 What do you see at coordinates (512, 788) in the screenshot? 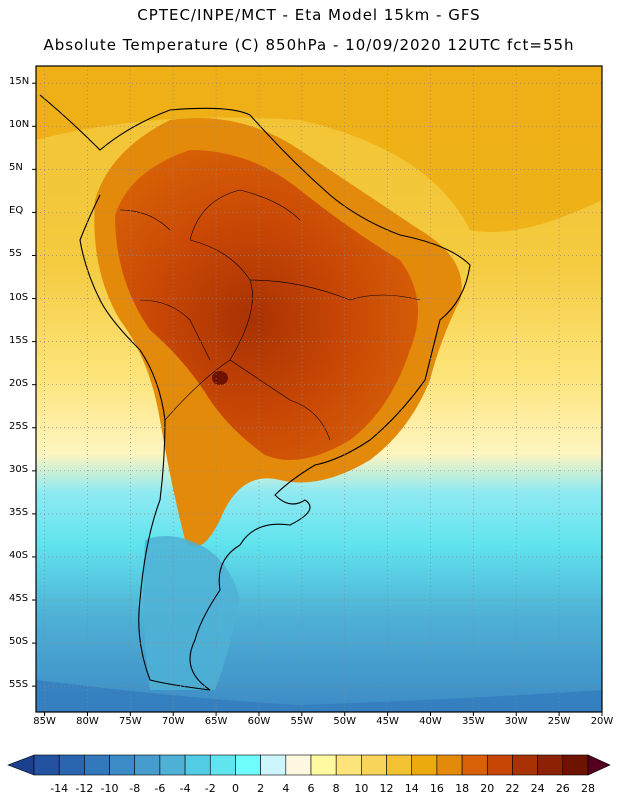
I see `colorbar-tick-label: 22` at bounding box center [512, 788].